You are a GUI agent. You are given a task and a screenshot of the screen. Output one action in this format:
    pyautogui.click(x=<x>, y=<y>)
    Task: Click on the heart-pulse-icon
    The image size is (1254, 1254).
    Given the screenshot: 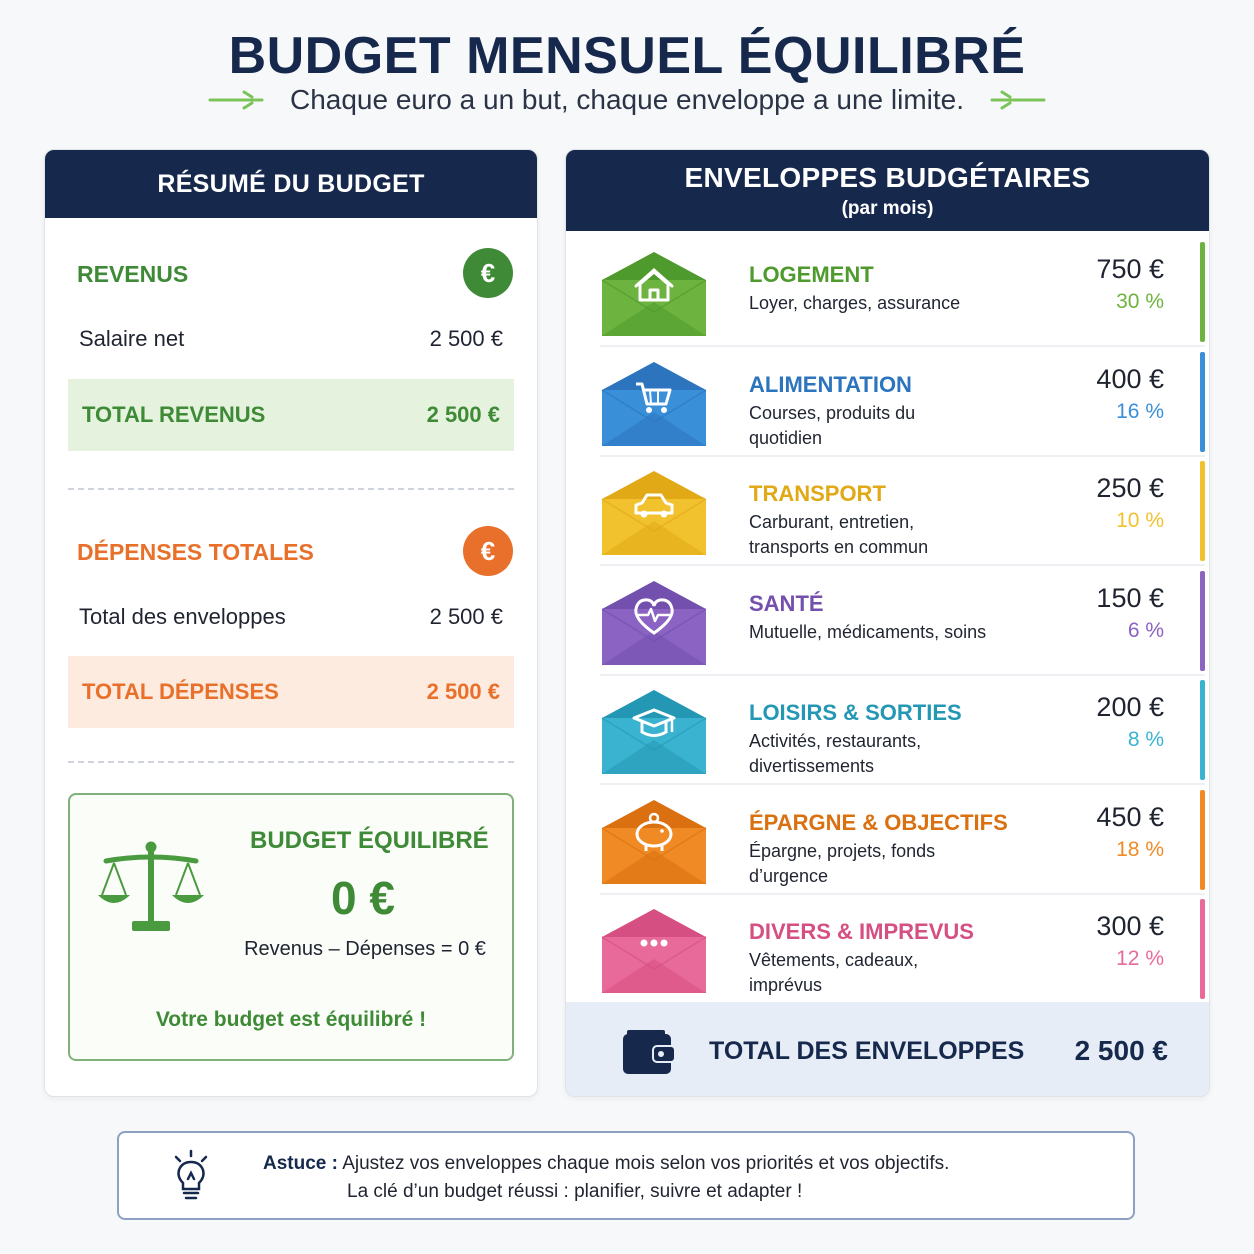 What is the action you would take?
    pyautogui.click(x=654, y=622)
    